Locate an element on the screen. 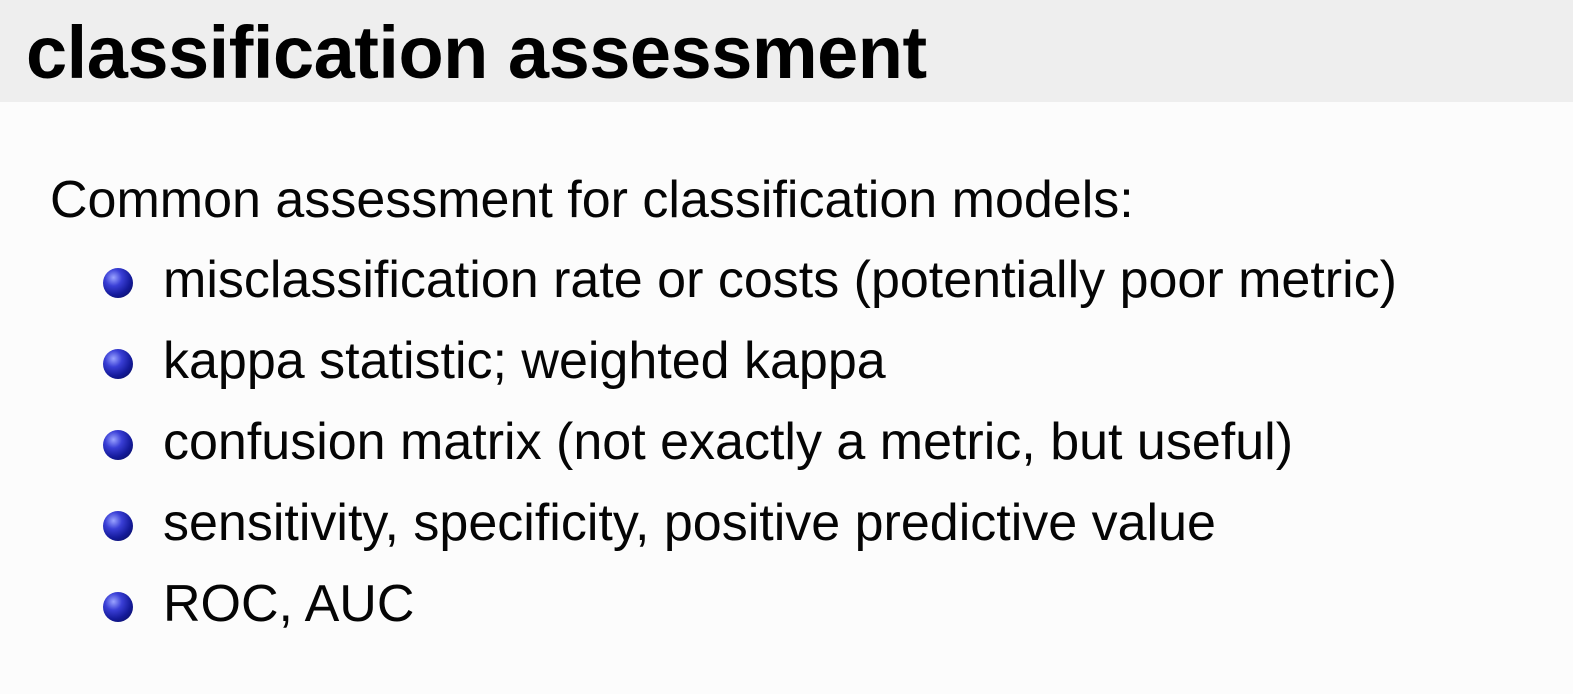 The height and width of the screenshot is (694, 1573). bullet-item: kappa statistic; weighted kappa is located at coordinates (786, 366).